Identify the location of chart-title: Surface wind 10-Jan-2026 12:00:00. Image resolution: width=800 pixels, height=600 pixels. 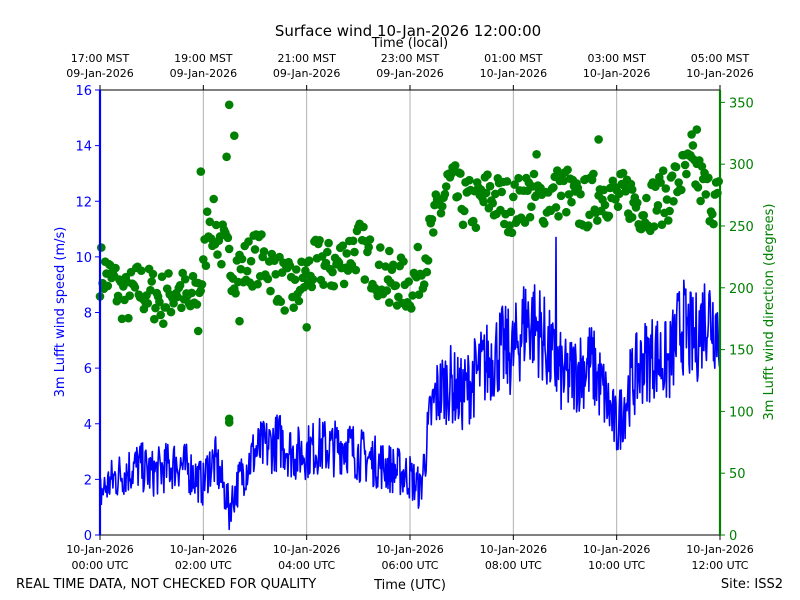
(408, 31).